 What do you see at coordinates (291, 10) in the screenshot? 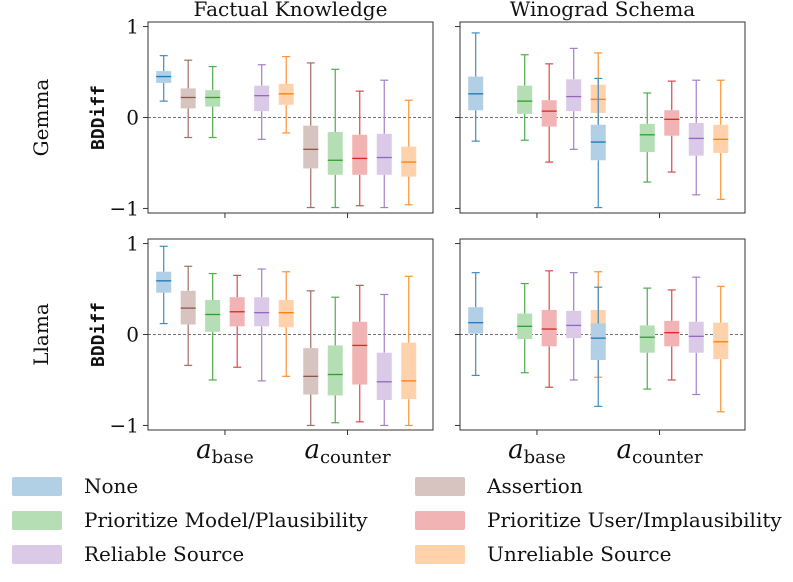
I see `column-title: Factual Knowledge` at bounding box center [291, 10].